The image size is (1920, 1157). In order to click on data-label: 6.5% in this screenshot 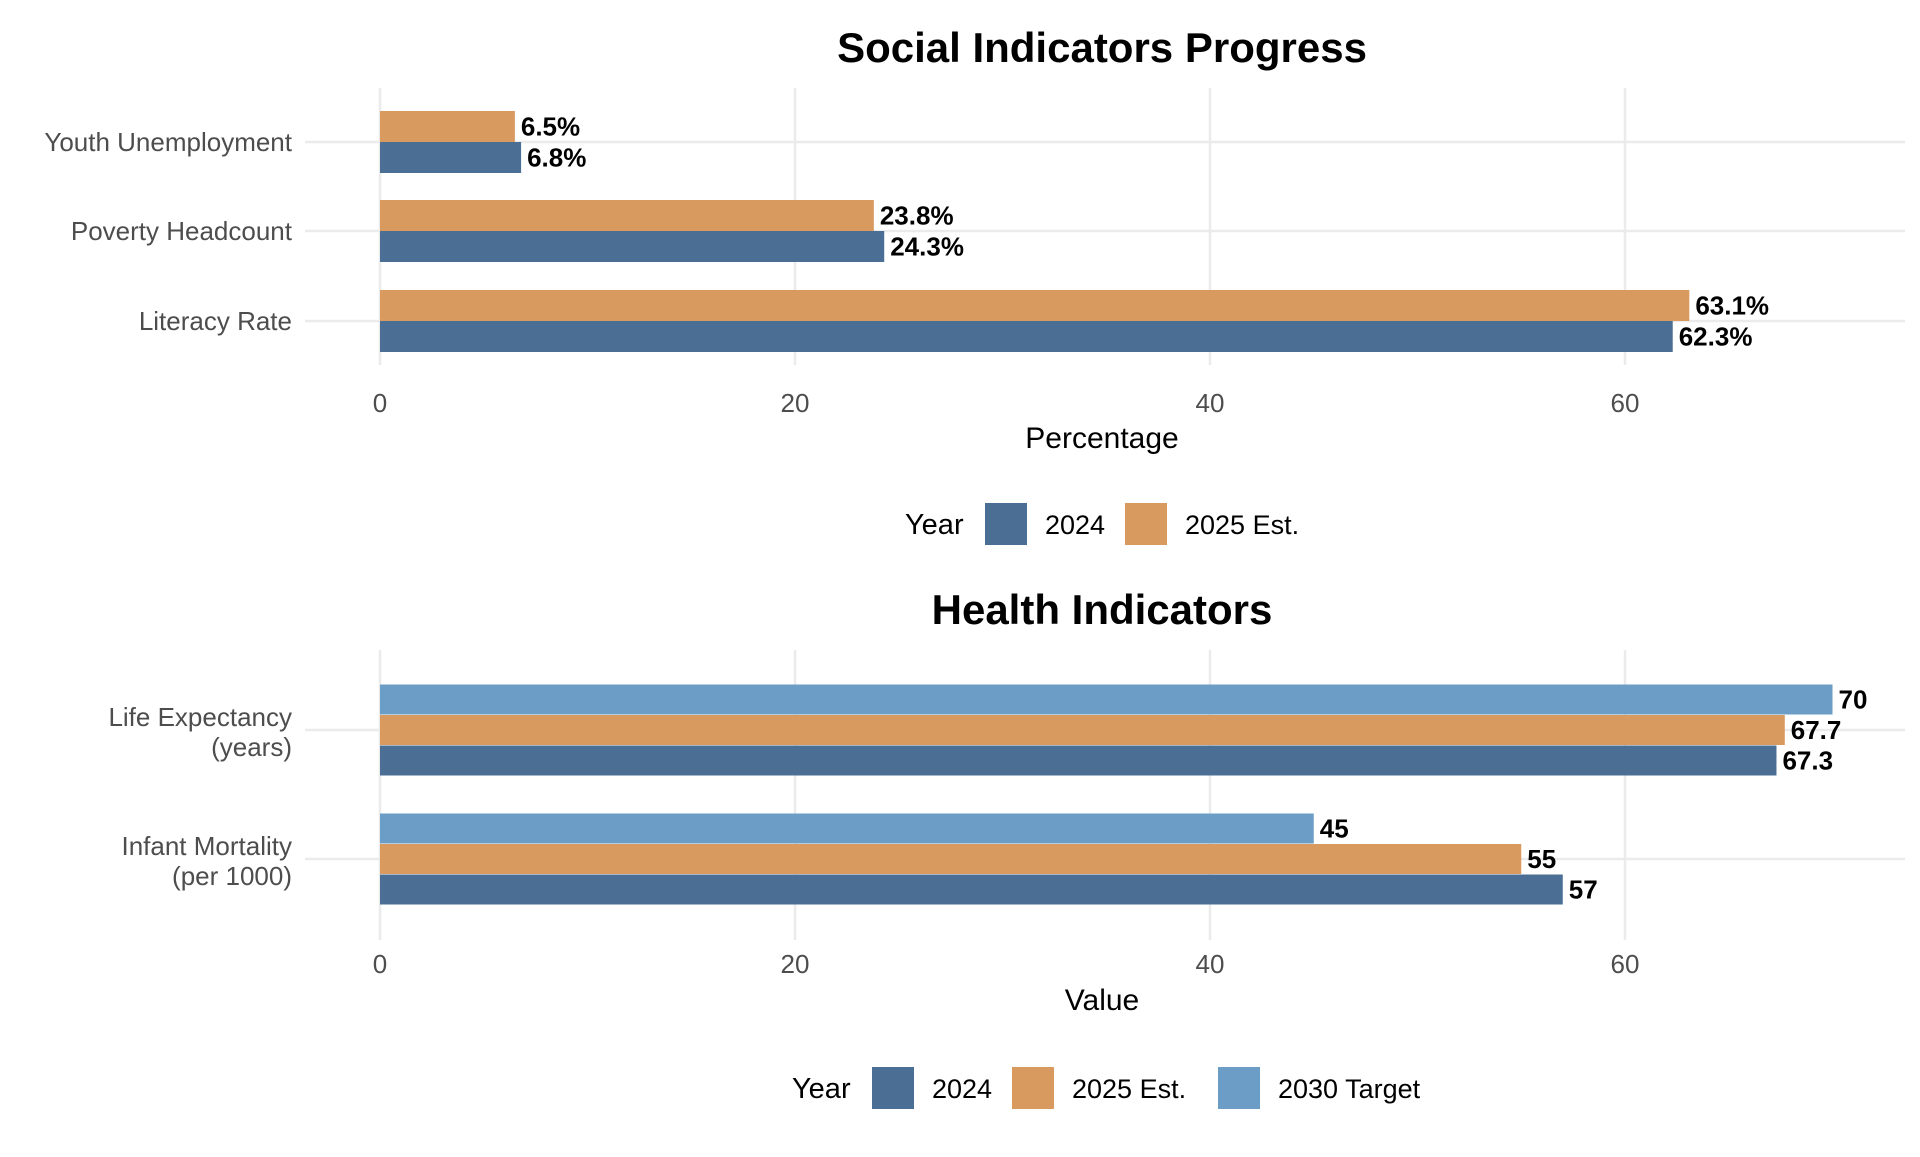, I will do `click(550, 127)`.